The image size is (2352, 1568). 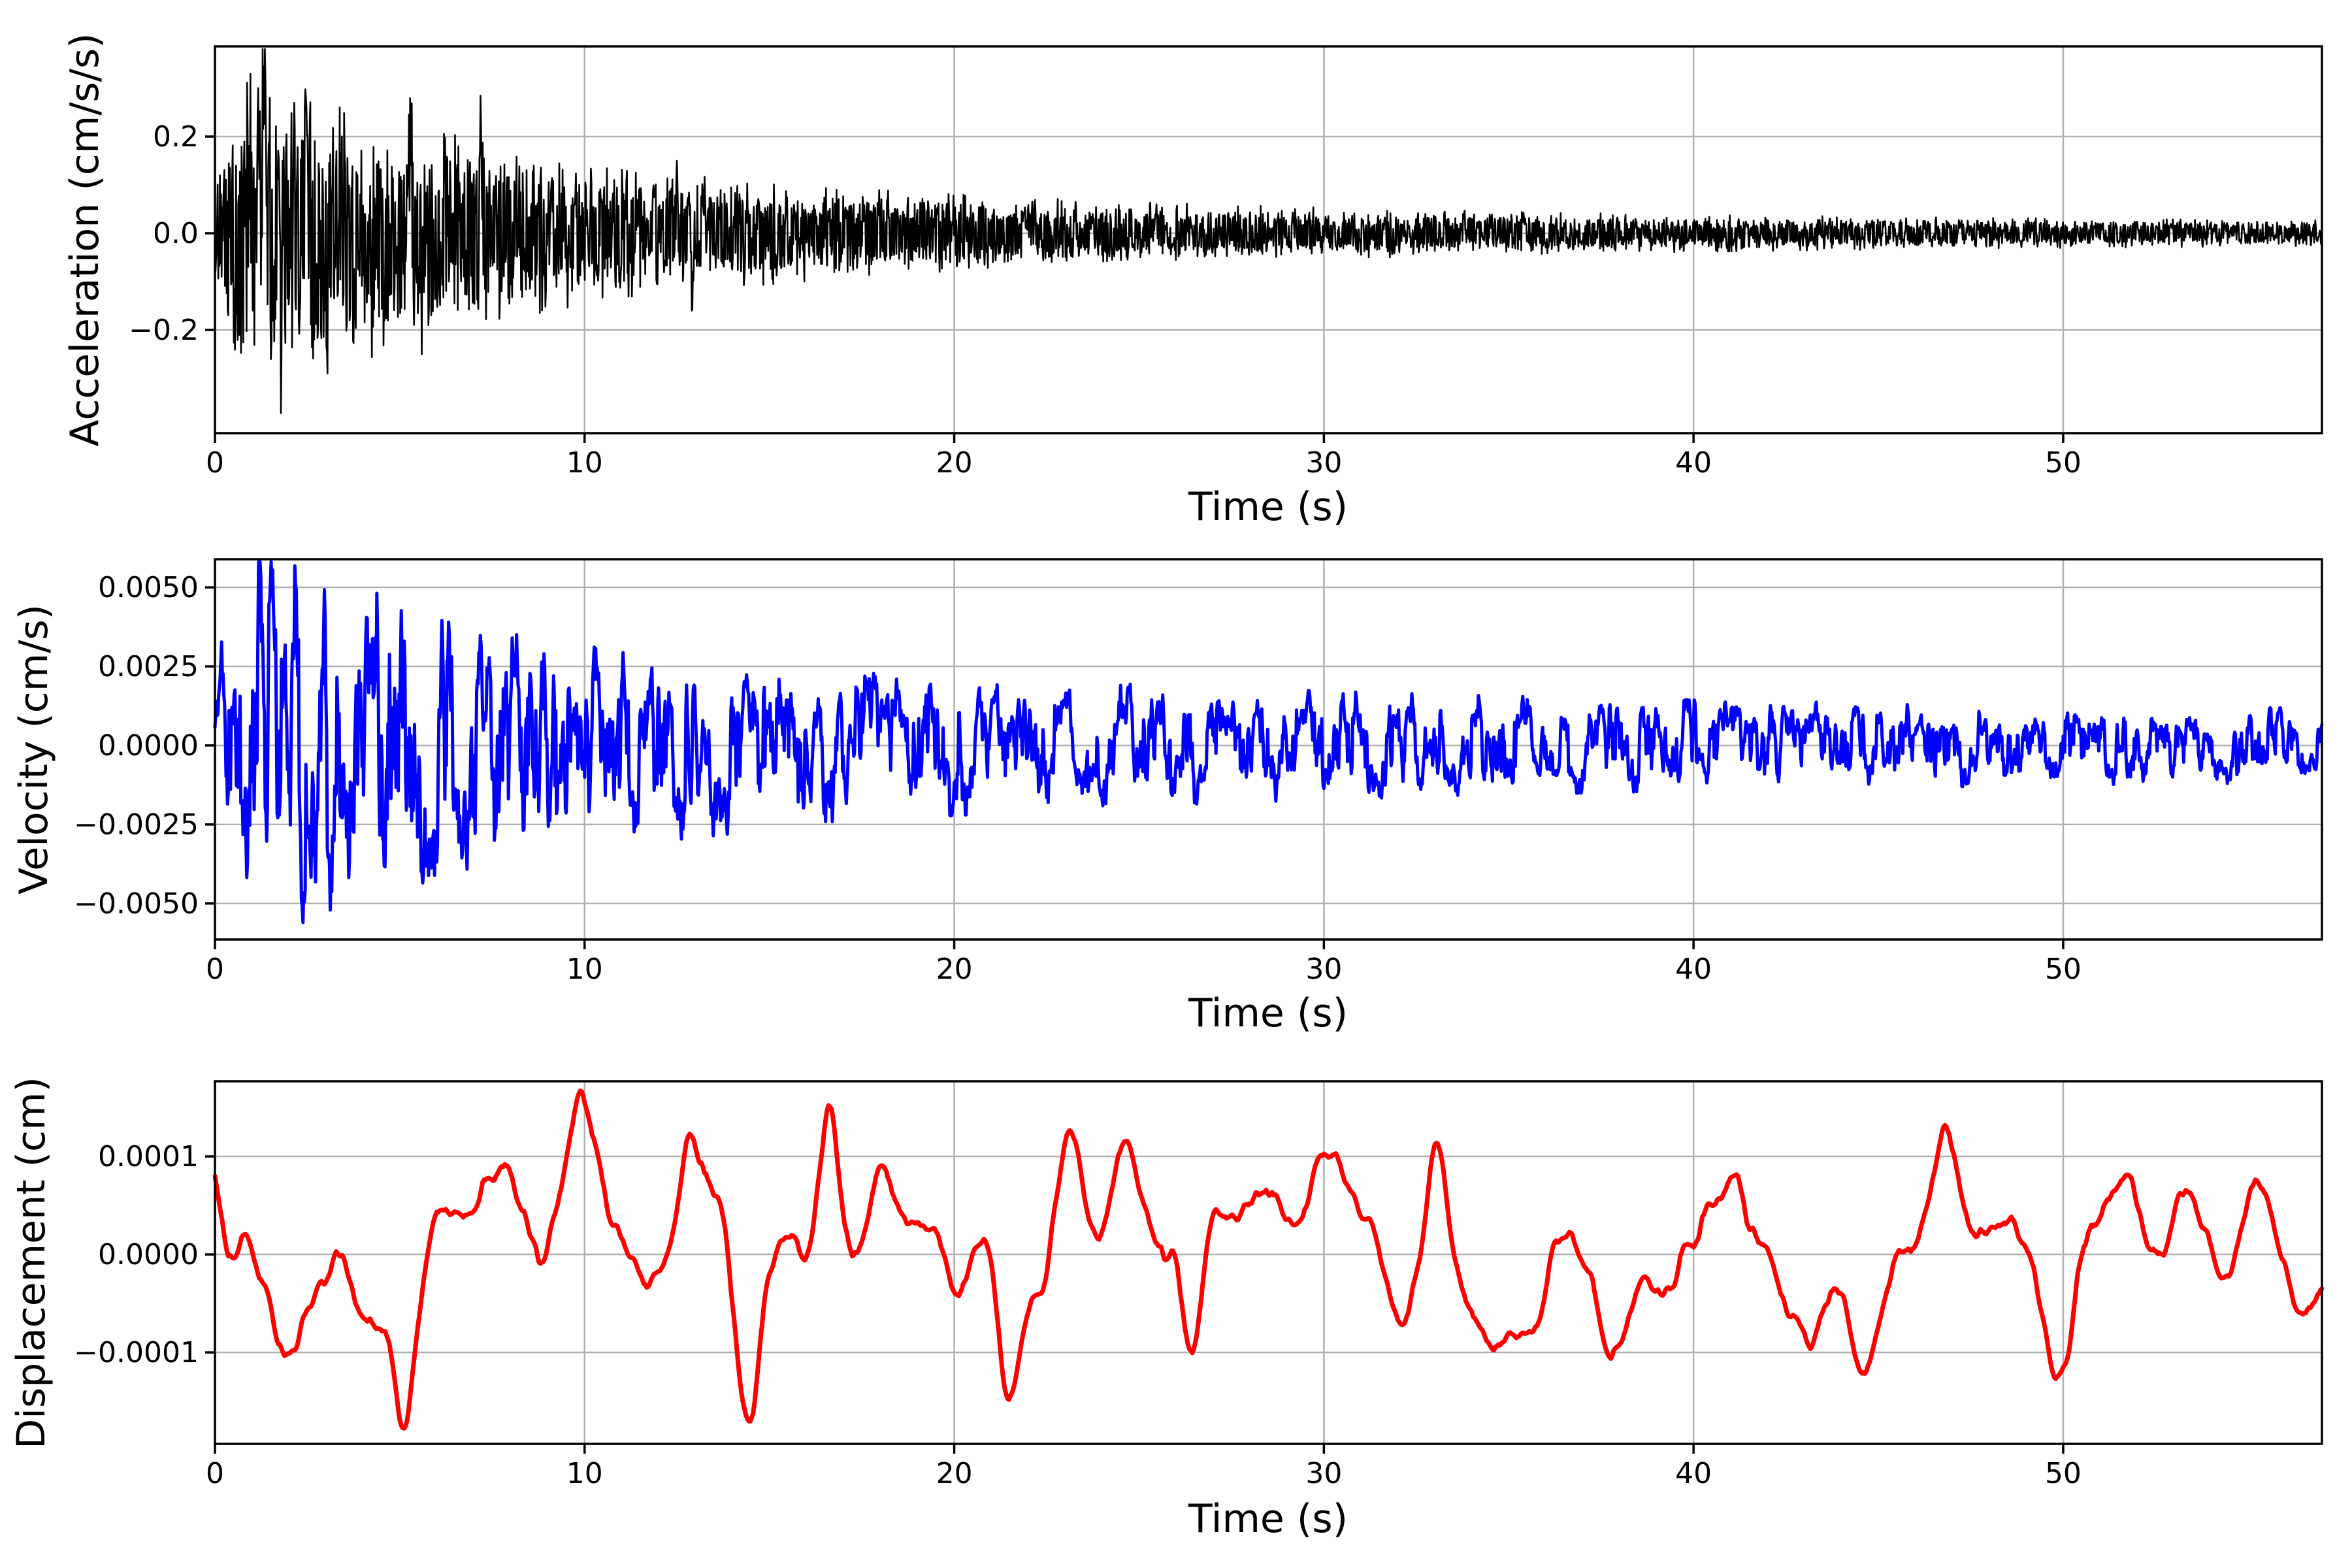 I want to click on y-axis-label-displacement: Displacement (cm), so click(x=31, y=1263).